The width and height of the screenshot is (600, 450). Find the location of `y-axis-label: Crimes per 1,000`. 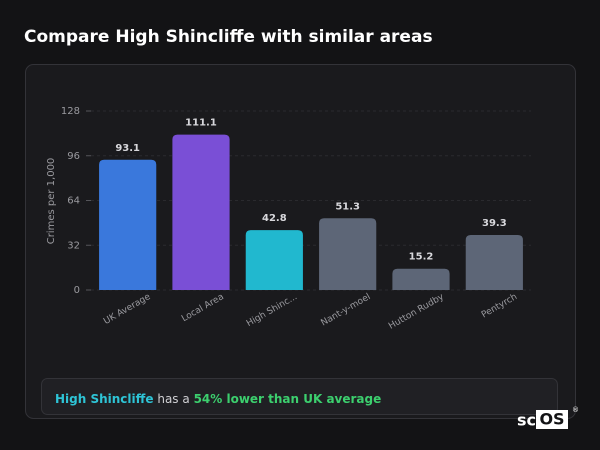

y-axis-label: Crimes per 1,000 is located at coordinates (51, 201).